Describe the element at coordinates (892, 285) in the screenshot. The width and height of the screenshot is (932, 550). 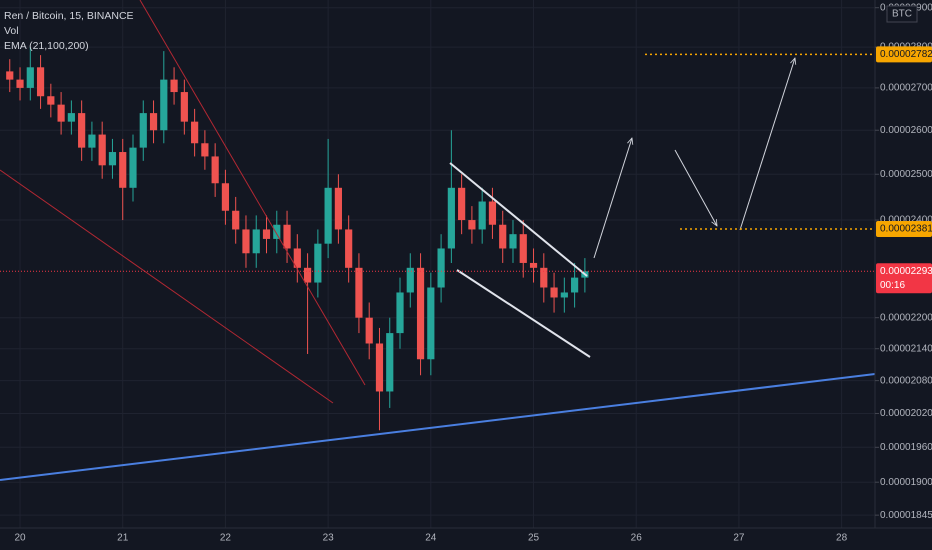
I see `countdown: 00:16` at that location.